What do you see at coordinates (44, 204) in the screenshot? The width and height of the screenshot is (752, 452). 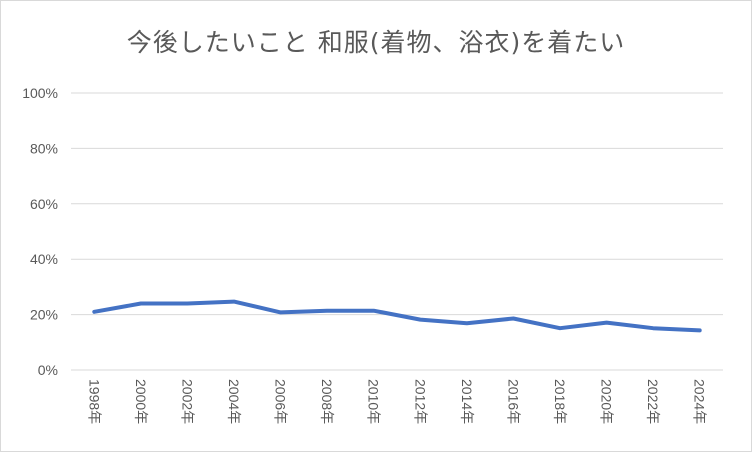 I see `y-tick-label: 60%` at bounding box center [44, 204].